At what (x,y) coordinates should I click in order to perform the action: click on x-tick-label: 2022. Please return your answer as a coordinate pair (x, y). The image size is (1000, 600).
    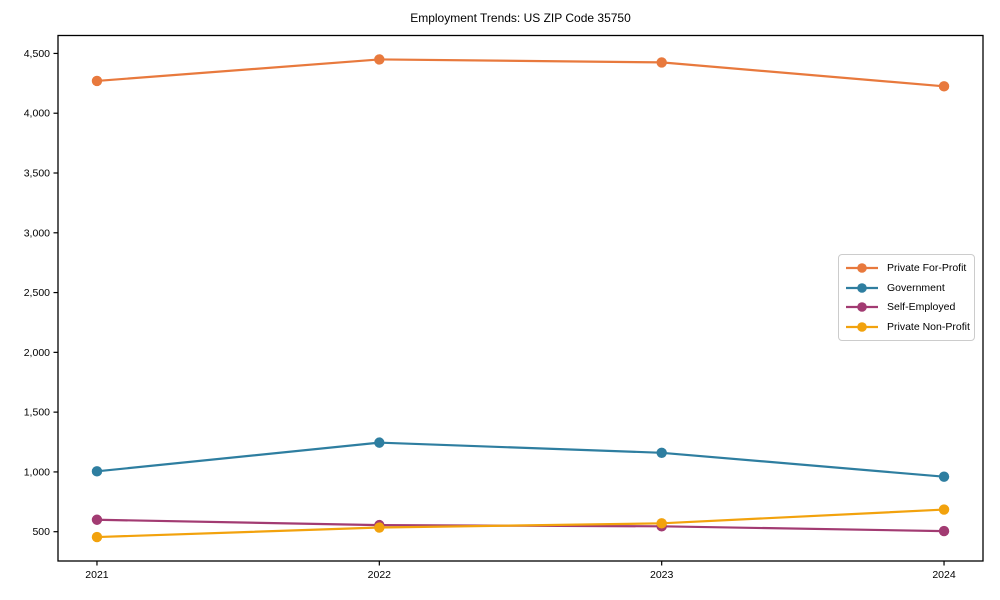
    Looking at the image, I should click on (380, 575).